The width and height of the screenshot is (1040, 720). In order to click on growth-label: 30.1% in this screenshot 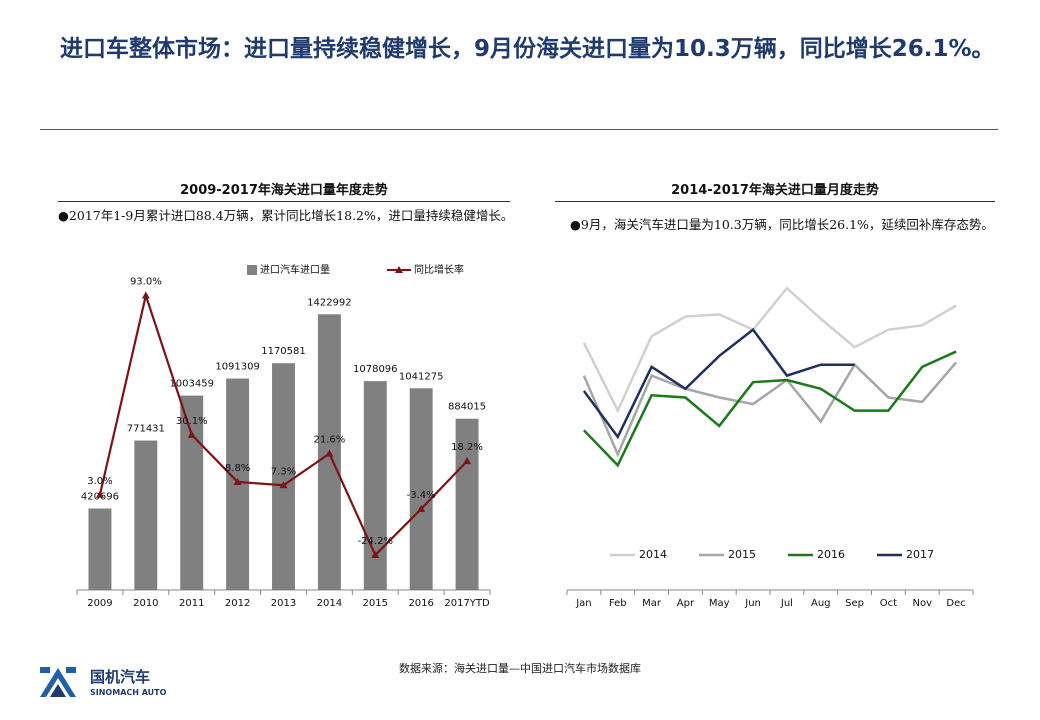, I will do `click(192, 421)`.